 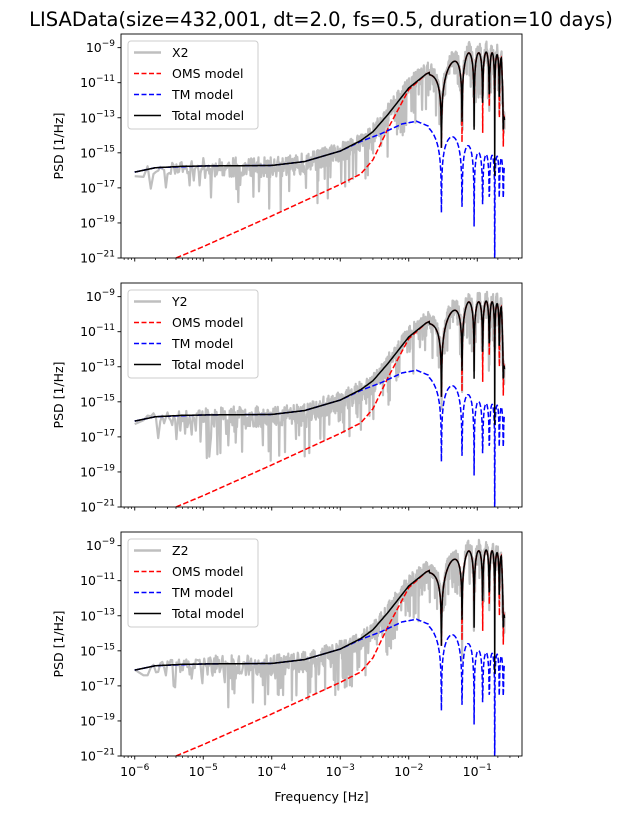 I want to click on x-tick-label: 10⁻¹, so click(x=477, y=771).